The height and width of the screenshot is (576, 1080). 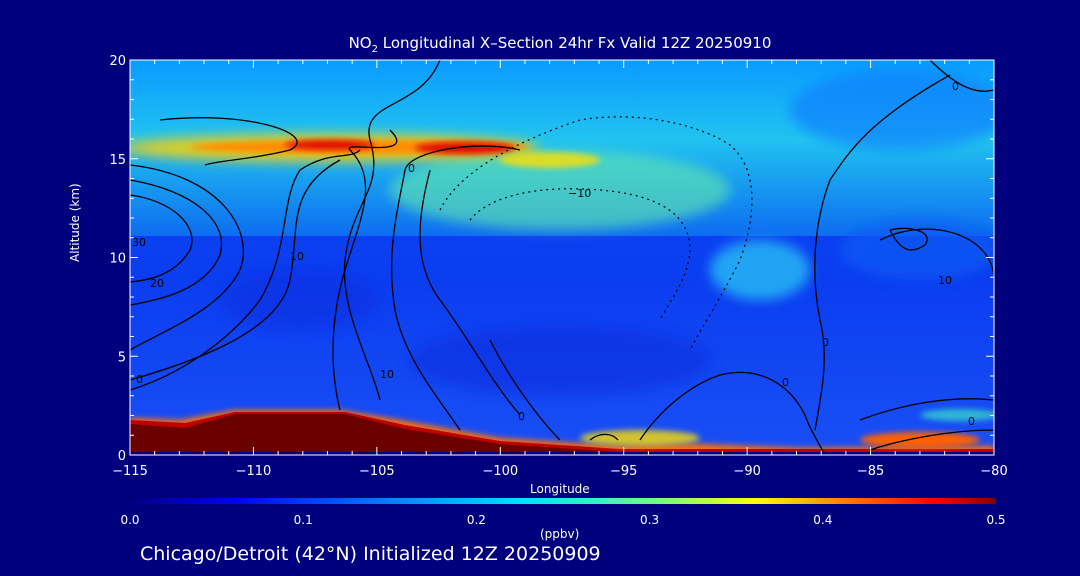 What do you see at coordinates (303, 520) in the screenshot?
I see `colorbar-tick-label: 0.1` at bounding box center [303, 520].